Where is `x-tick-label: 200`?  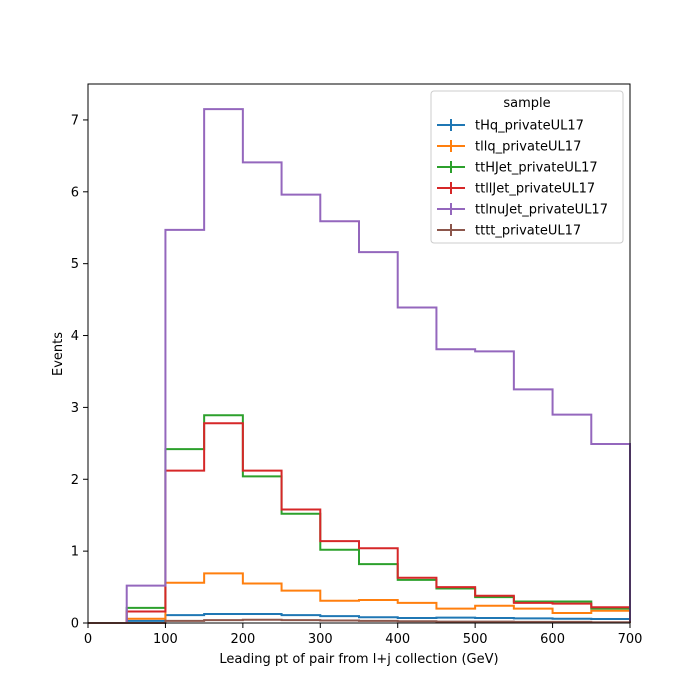
x-tick-label: 200 is located at coordinates (242, 639).